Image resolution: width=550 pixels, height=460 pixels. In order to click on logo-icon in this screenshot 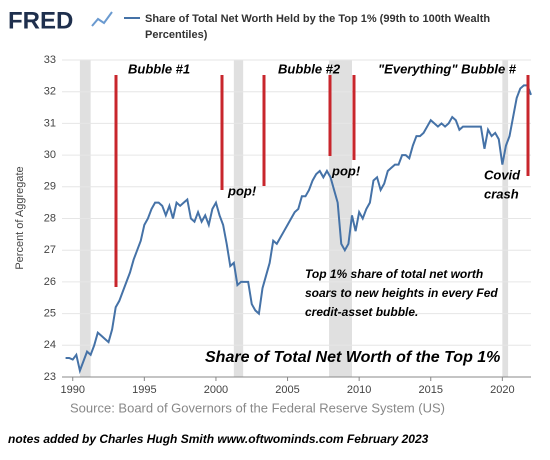, I will do `click(102, 19)`.